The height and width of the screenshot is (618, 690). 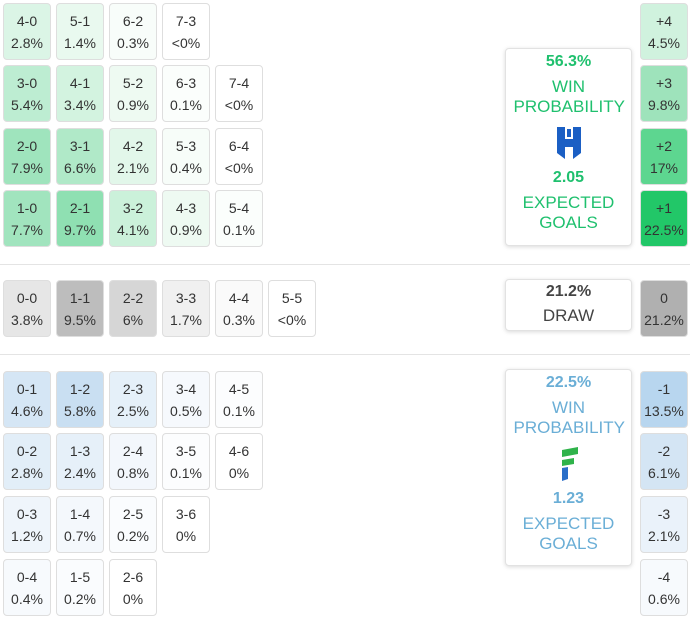 I want to click on score: 2-5, so click(x=133, y=514).